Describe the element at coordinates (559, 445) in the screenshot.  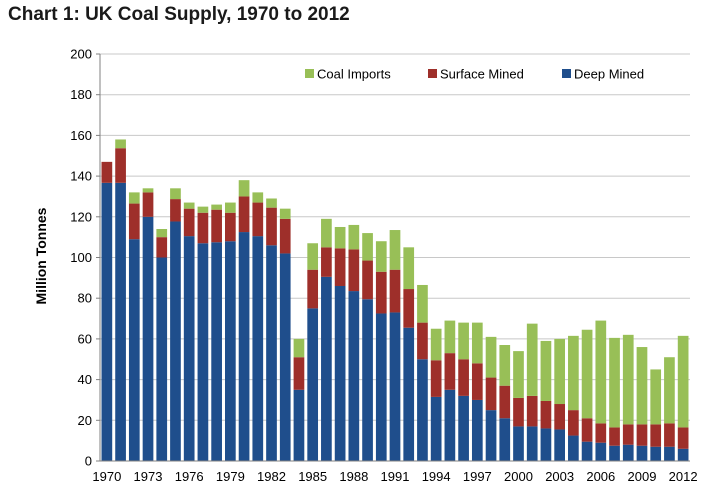
I see `bar-deep-mined-2003` at that location.